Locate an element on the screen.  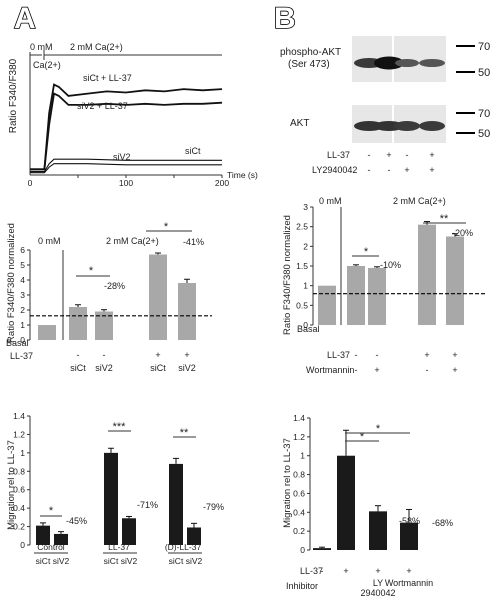
b2-y-tick-label: 1 is located at coordinates (305, 286).